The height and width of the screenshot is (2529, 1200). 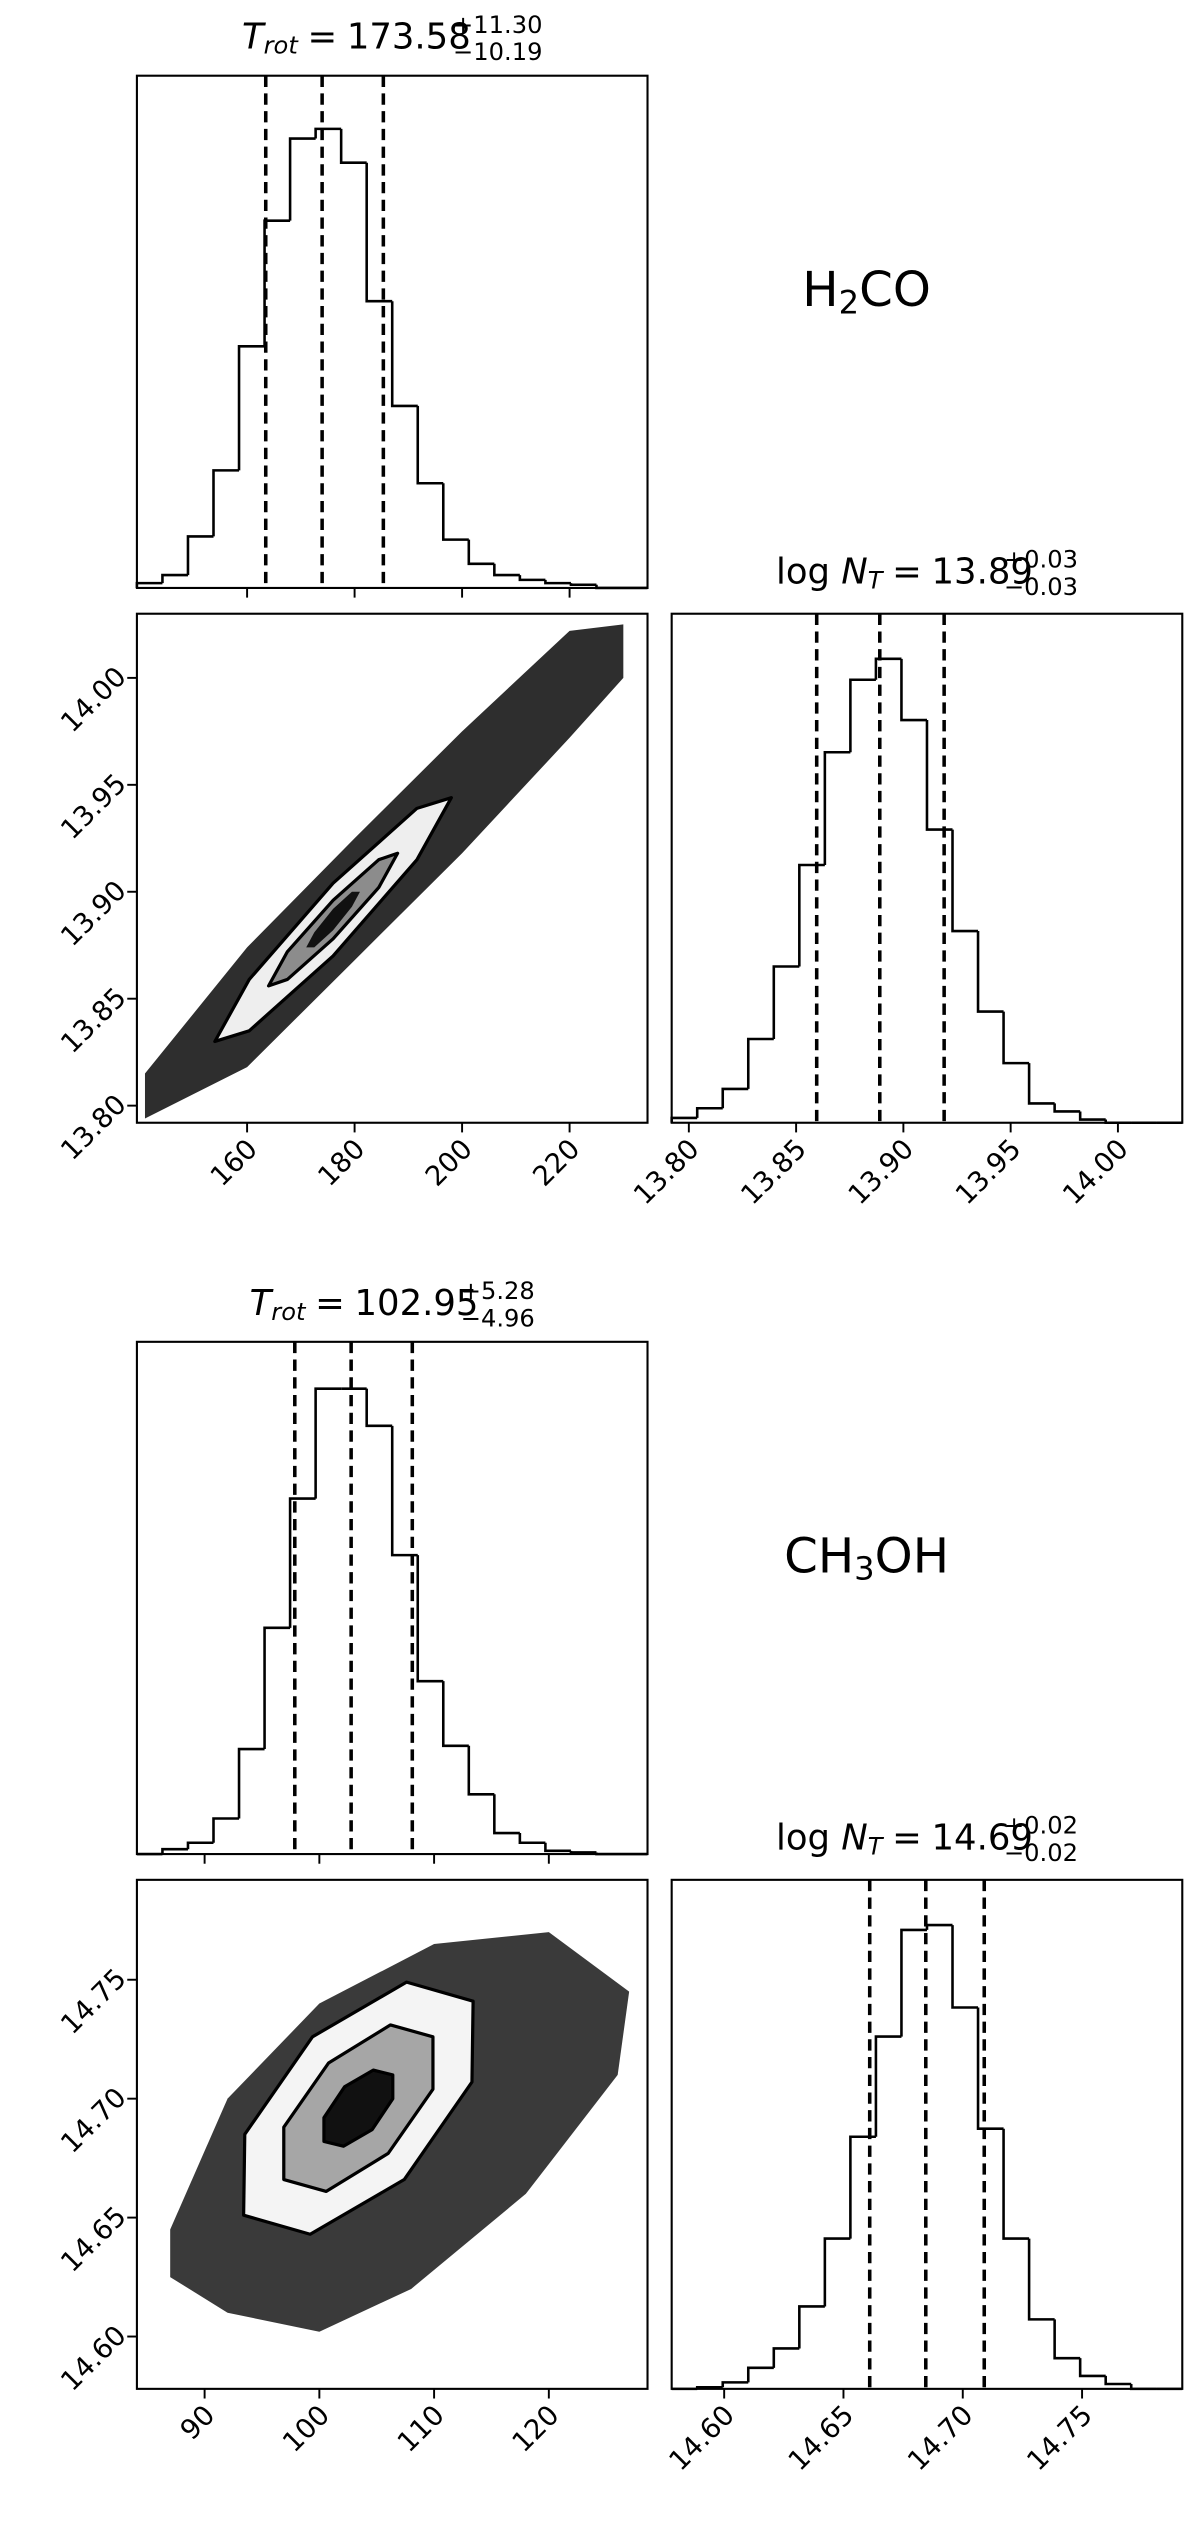 I want to click on x-tick-label: 14.70, so click(x=940, y=2438).